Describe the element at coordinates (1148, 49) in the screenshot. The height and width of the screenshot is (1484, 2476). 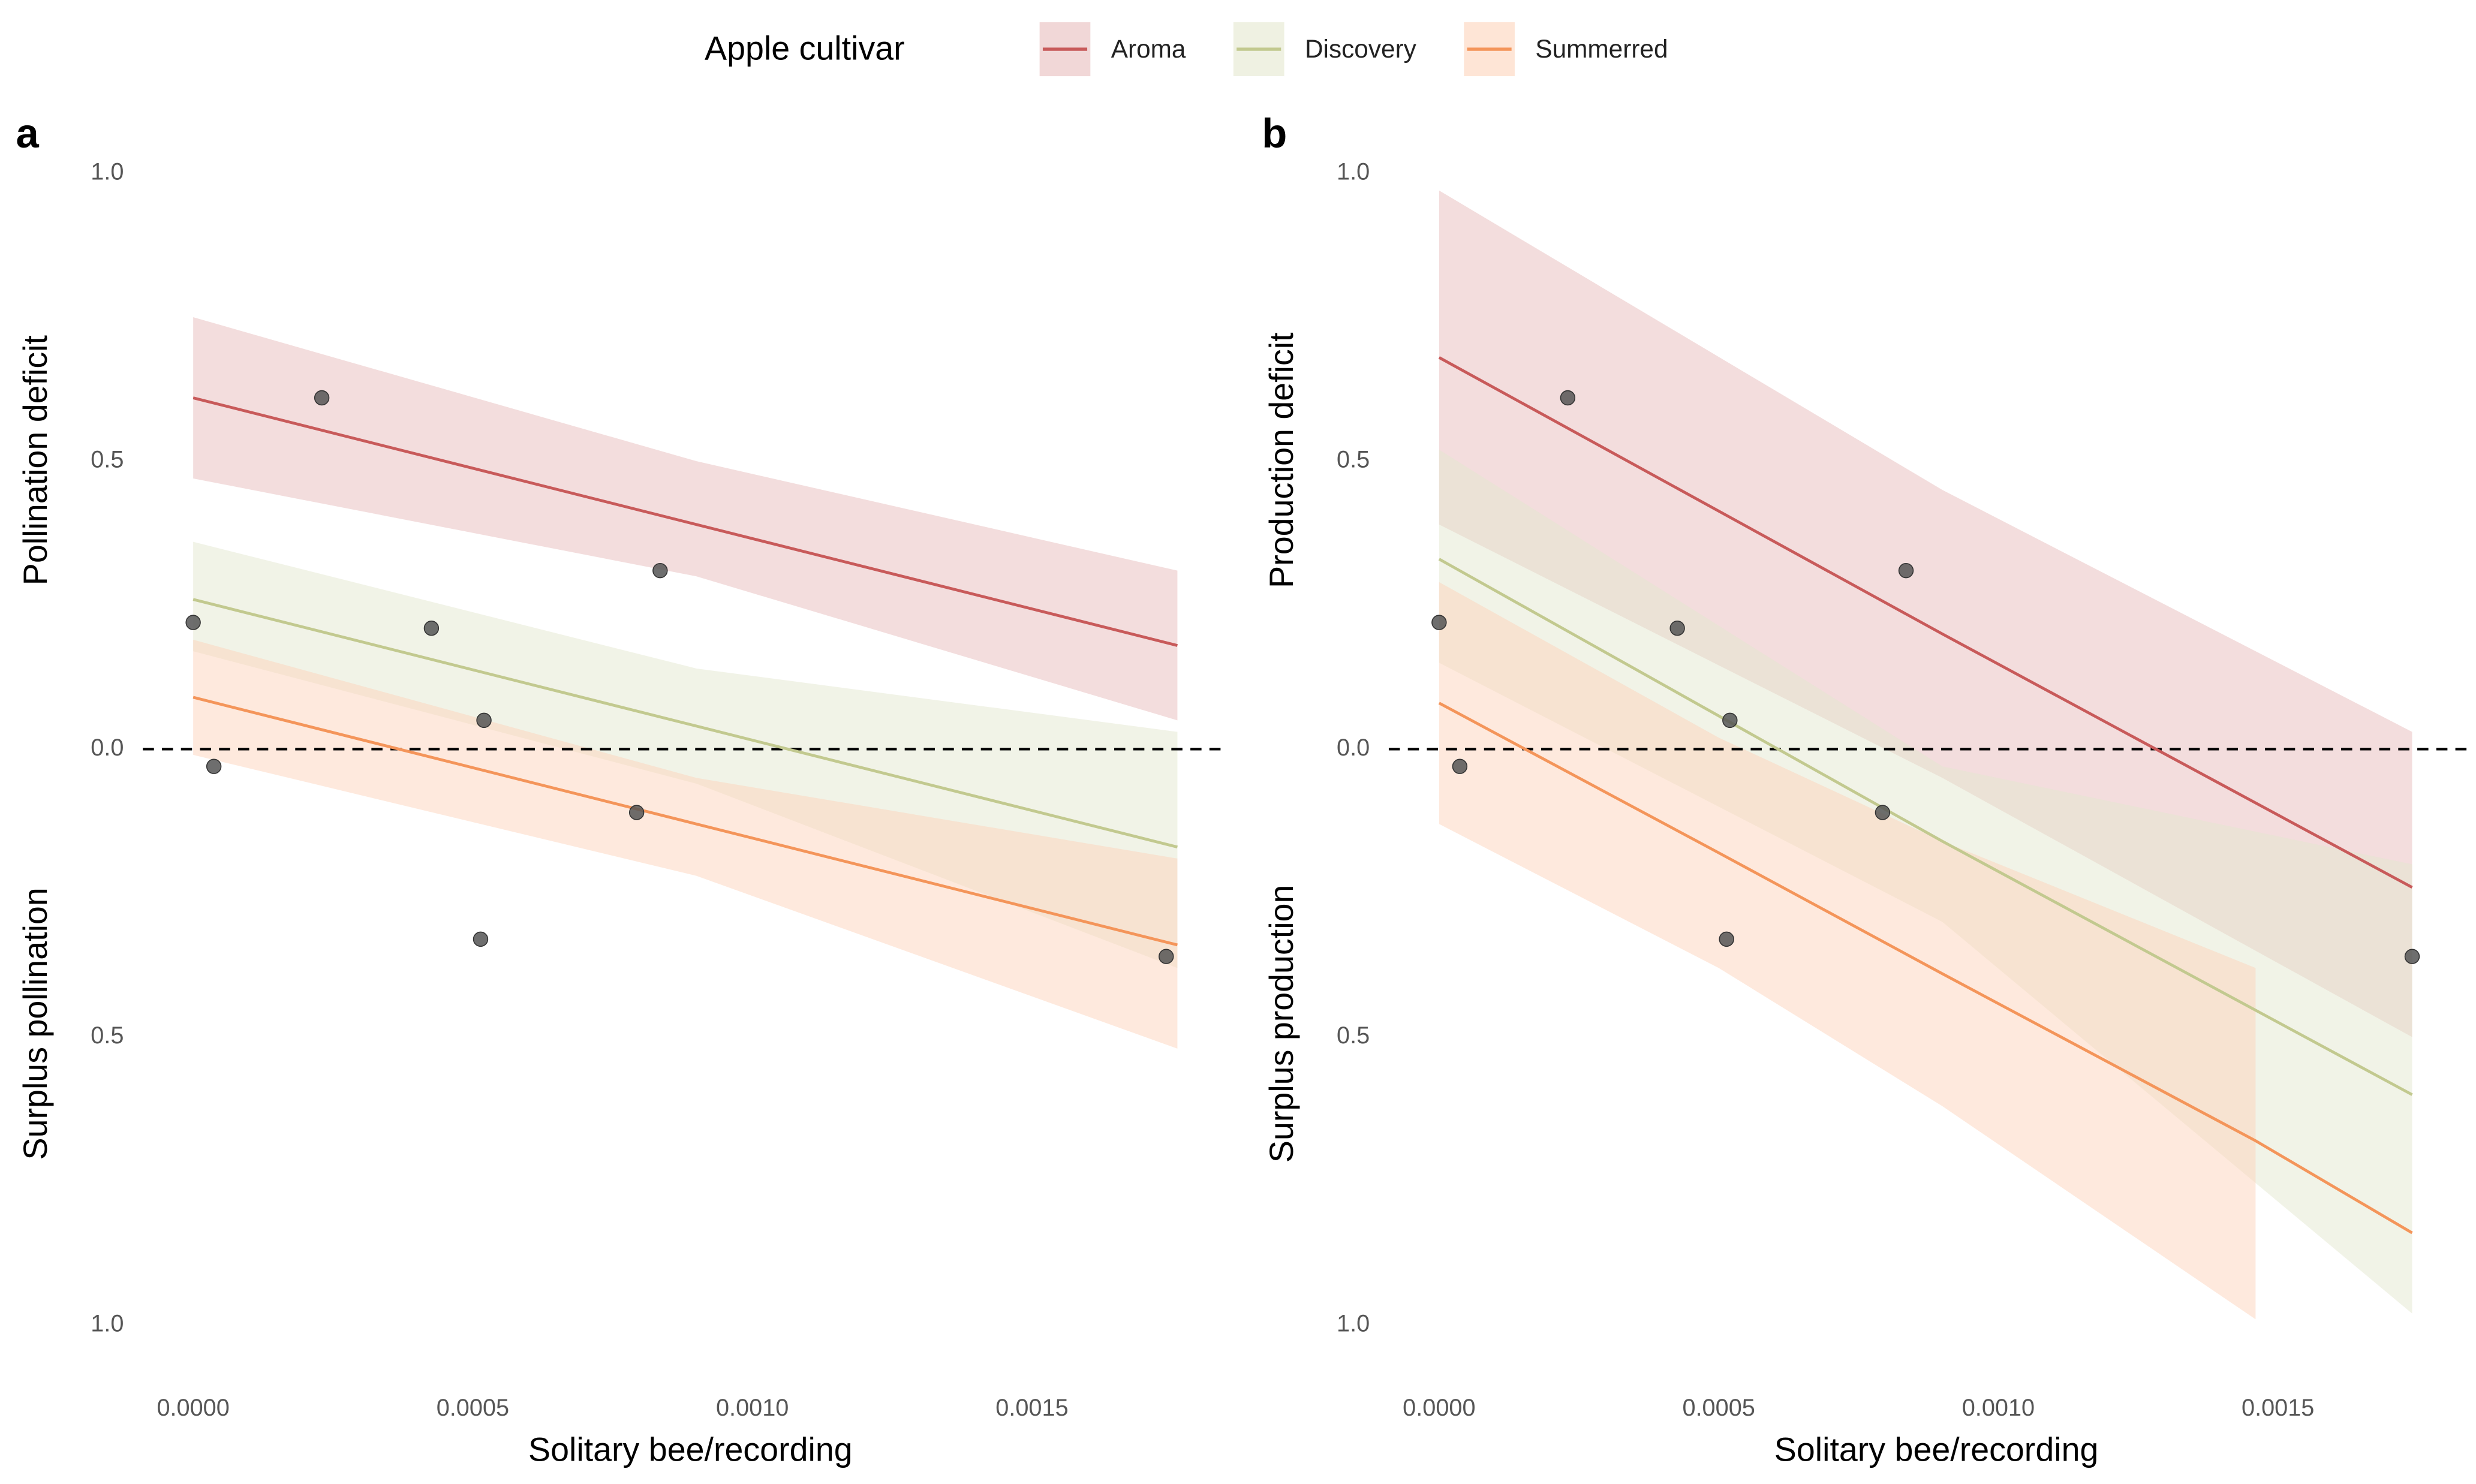
I see `legend-label: Aroma` at that location.